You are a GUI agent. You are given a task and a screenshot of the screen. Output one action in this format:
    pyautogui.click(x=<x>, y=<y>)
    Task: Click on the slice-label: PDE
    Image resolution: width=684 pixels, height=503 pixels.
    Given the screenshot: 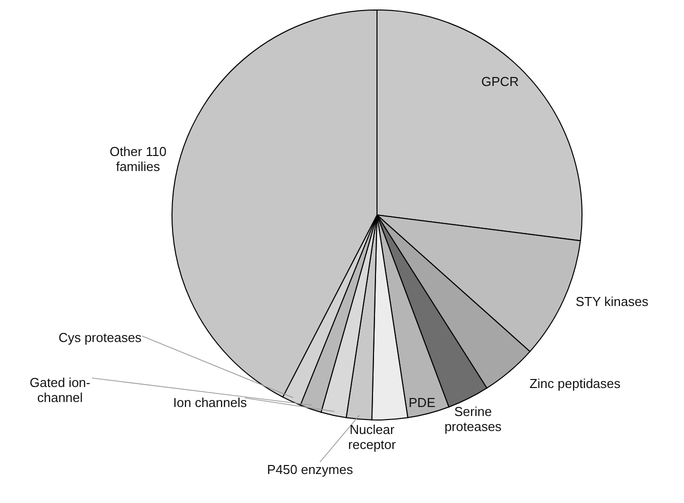 What is the action you would take?
    pyautogui.click(x=422, y=402)
    